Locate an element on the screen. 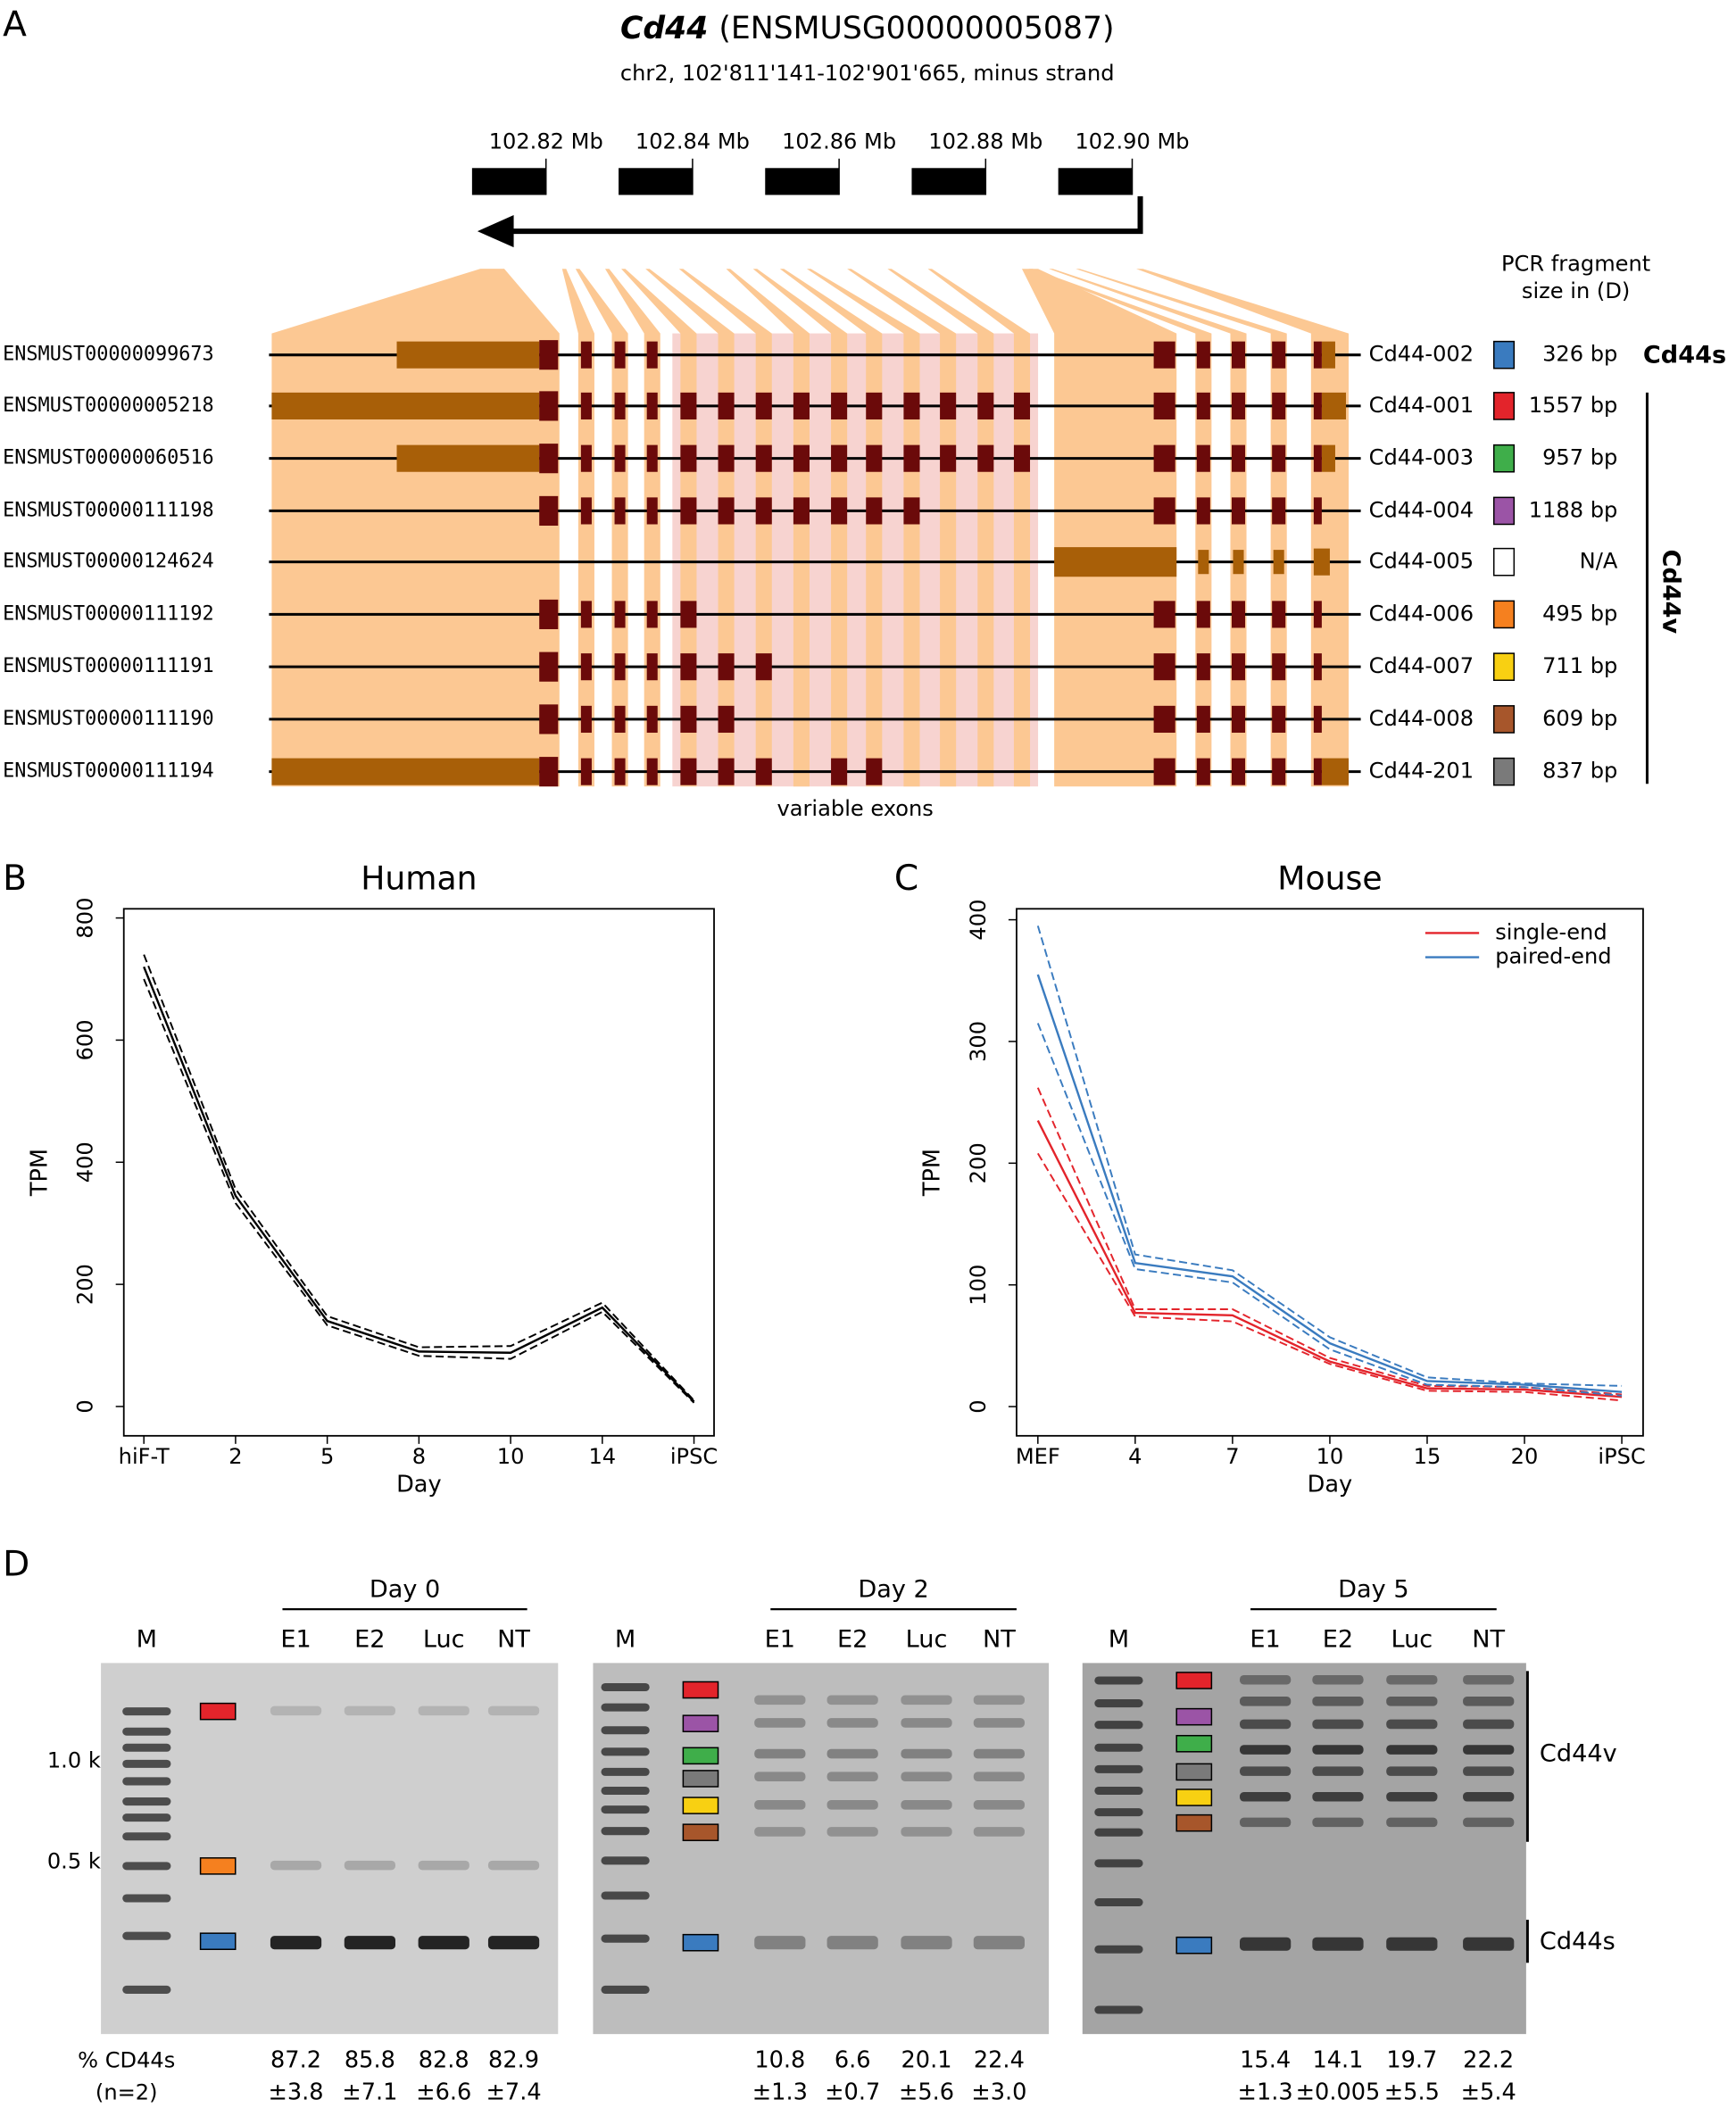  percent-value: 15.4 is located at coordinates (1265, 2059).